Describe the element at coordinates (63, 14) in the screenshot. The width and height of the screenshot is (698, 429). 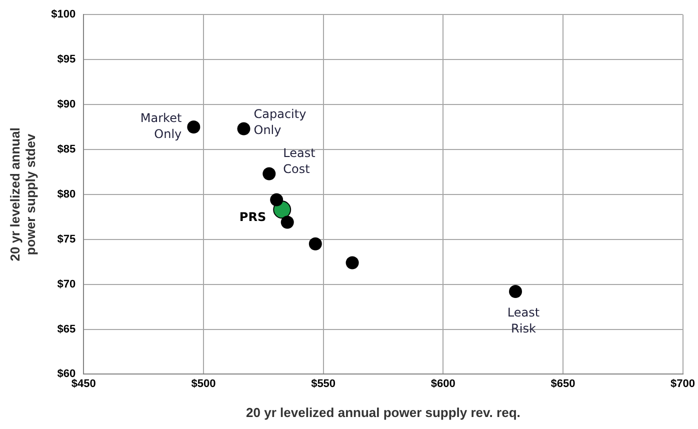
I see `y-tick-label: $100` at that location.